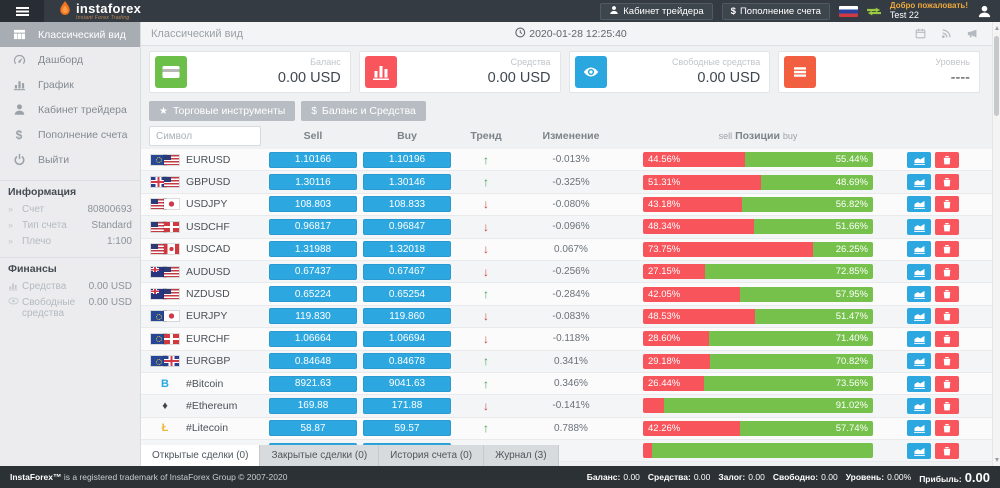  I want to click on trading-instruments-button: ★ Торговые инструменты, so click(222, 111).